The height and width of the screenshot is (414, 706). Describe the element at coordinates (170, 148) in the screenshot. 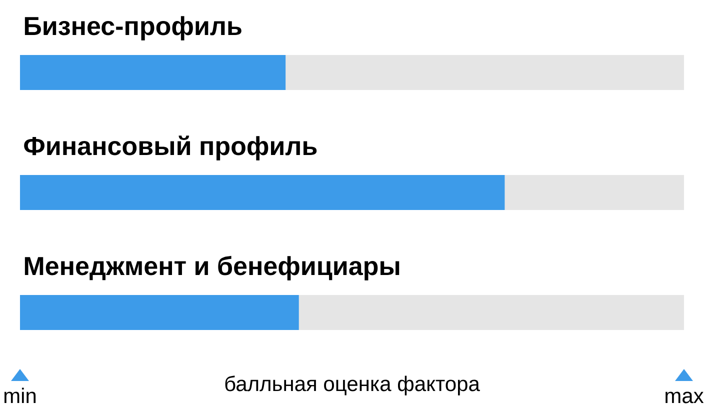

I see `y-tick-label: Финансовый профиль` at that location.